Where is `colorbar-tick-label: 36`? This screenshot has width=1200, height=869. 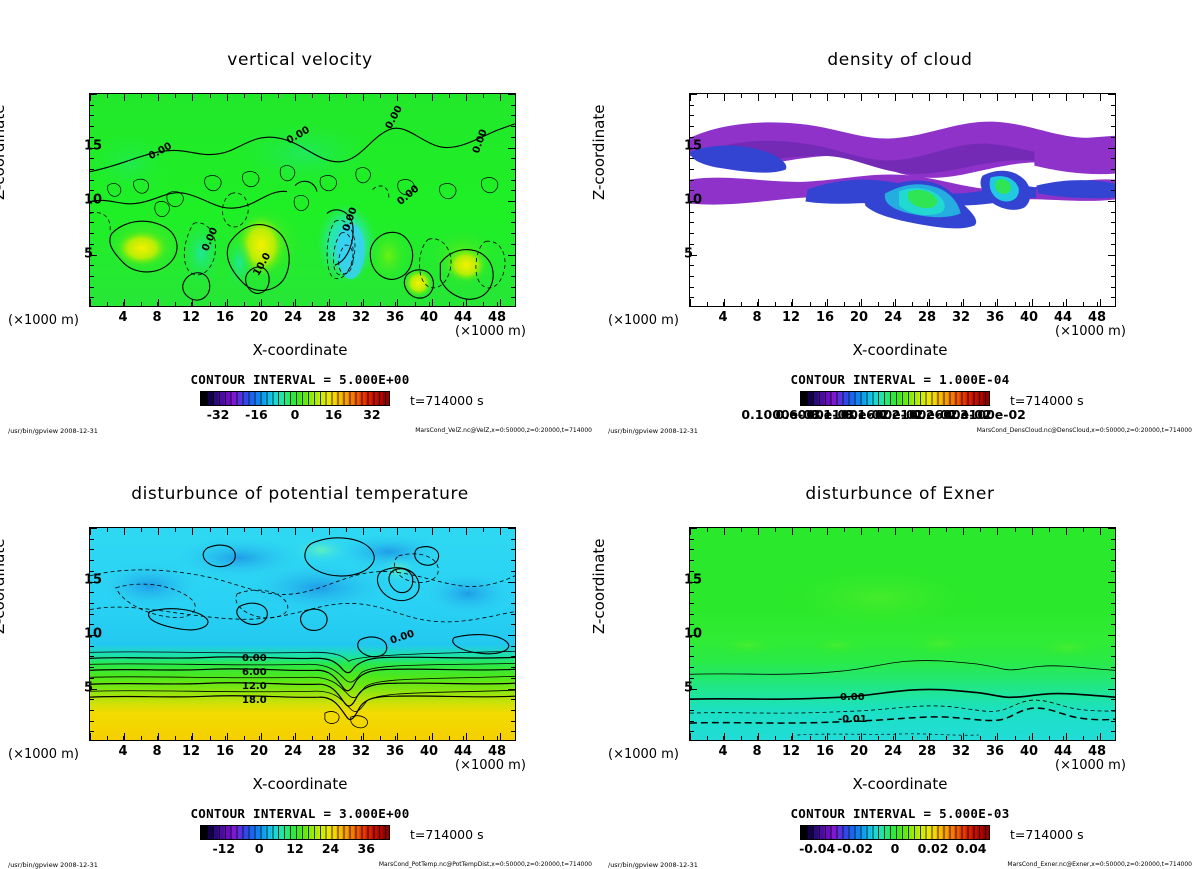
colorbar-tick-label: 36 is located at coordinates (366, 848).